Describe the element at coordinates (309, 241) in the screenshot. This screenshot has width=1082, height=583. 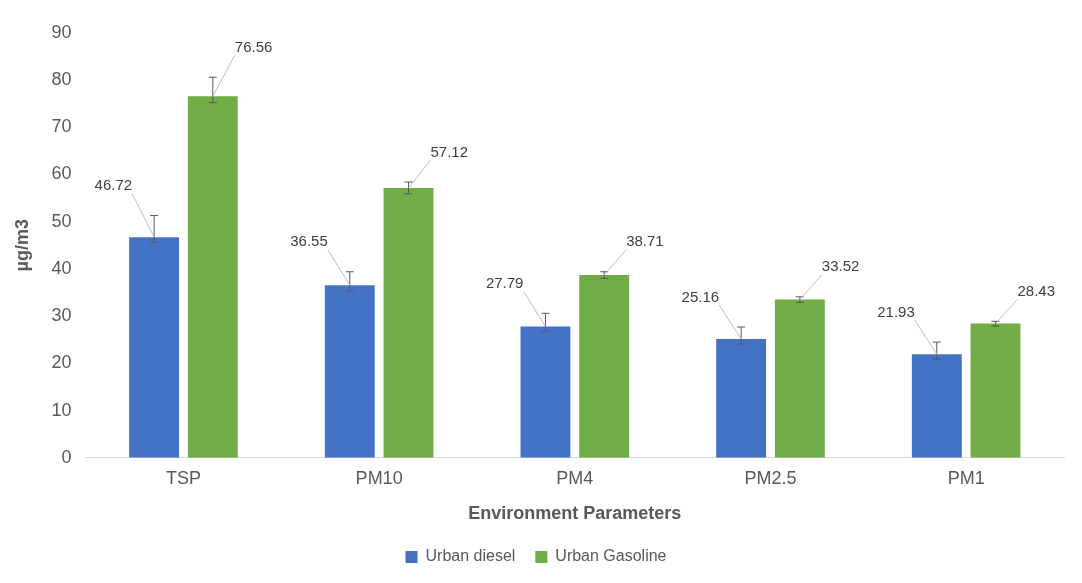
I see `data-label: 36.55` at that location.